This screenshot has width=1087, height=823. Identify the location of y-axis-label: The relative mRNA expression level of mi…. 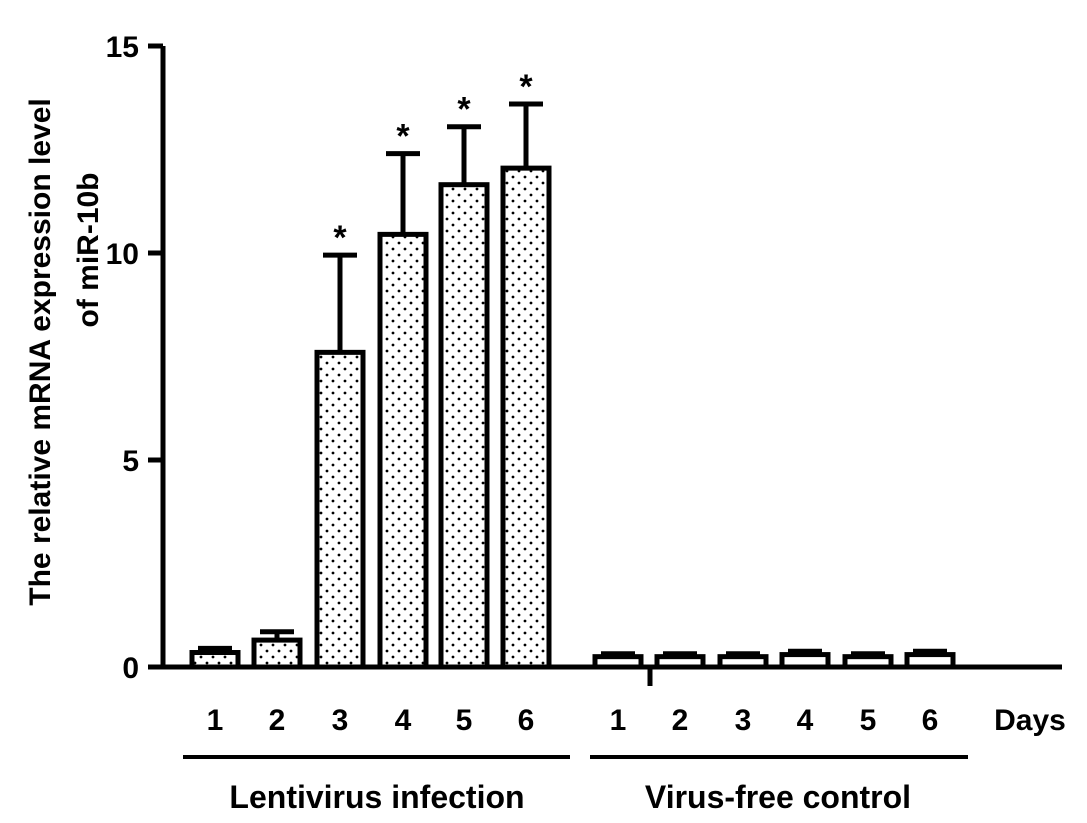
(64, 351).